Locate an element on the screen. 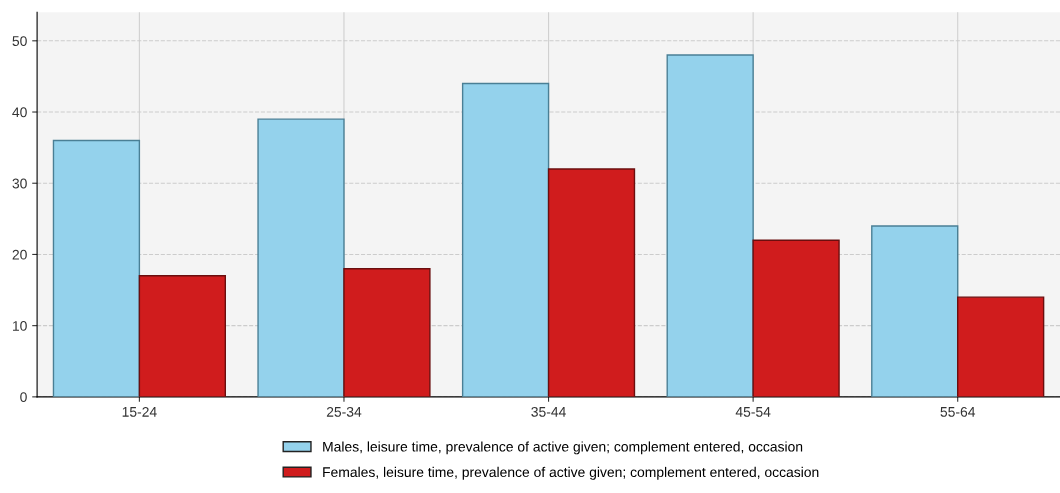 This screenshot has width=1060, height=493. y-tick-label: 30 is located at coordinates (19, 183).